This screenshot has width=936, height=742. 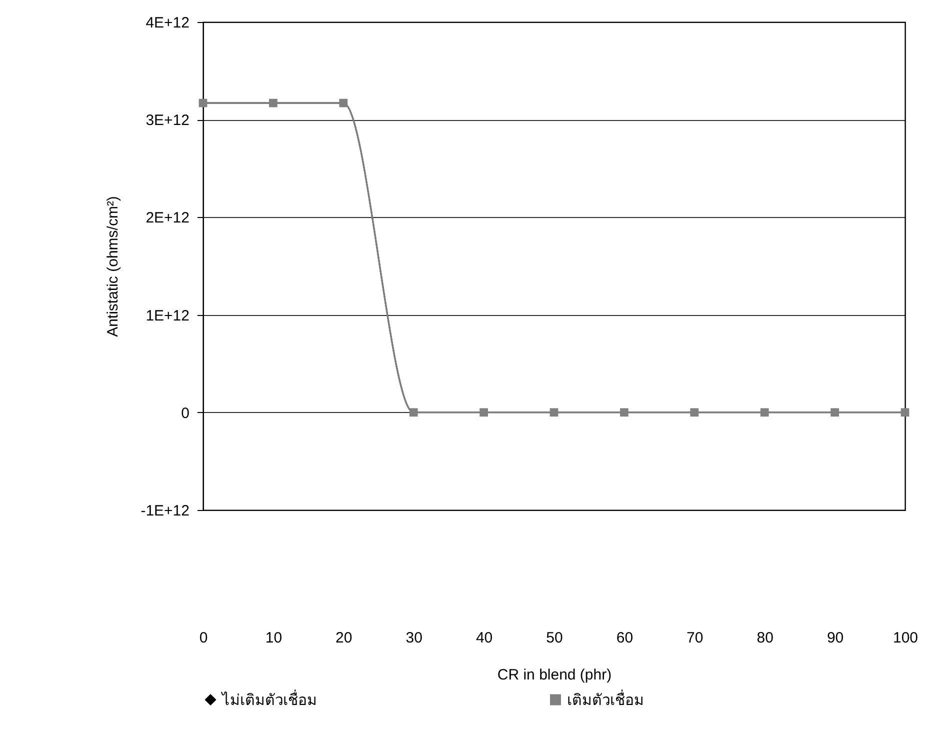 What do you see at coordinates (168, 23) in the screenshot?
I see `y-tick-label: 4E+12` at bounding box center [168, 23].